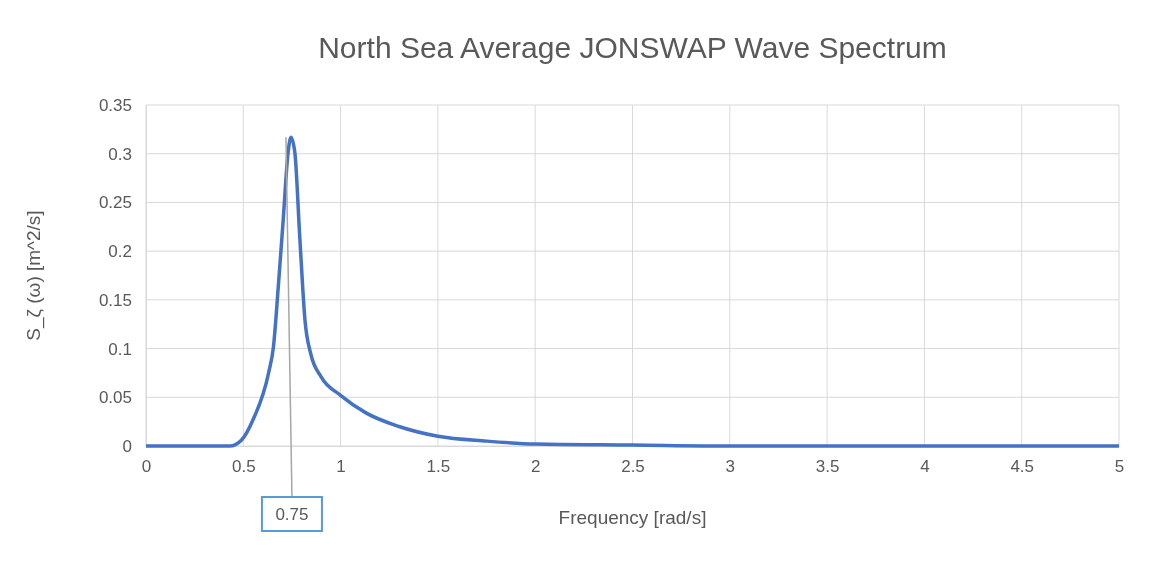  Describe the element at coordinates (535, 467) in the screenshot. I see `x-tick-label: 2` at that location.